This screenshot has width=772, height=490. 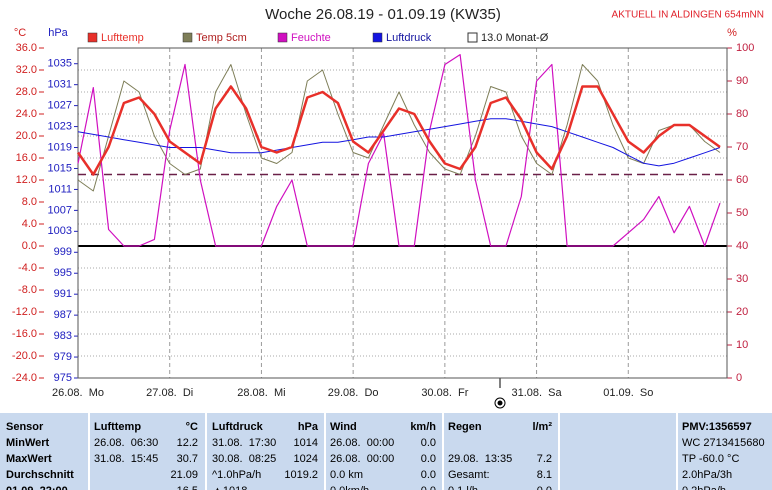 What do you see at coordinates (544, 475) in the screenshot?
I see `table-value: 8.1` at bounding box center [544, 475].